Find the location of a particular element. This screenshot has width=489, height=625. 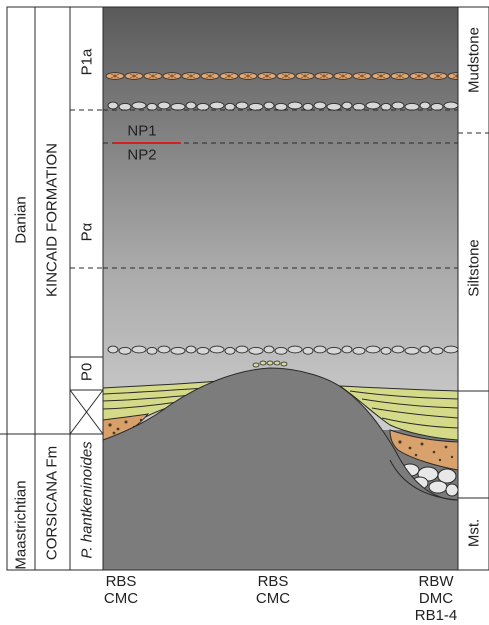

concretion is located at coordinates (452, 76).